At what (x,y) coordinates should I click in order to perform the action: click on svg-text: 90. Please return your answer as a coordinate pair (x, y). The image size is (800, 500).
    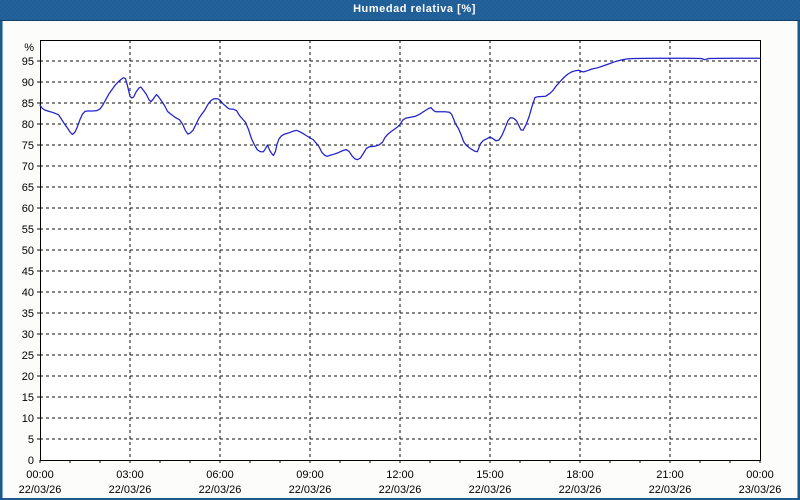
    Looking at the image, I should click on (28, 83).